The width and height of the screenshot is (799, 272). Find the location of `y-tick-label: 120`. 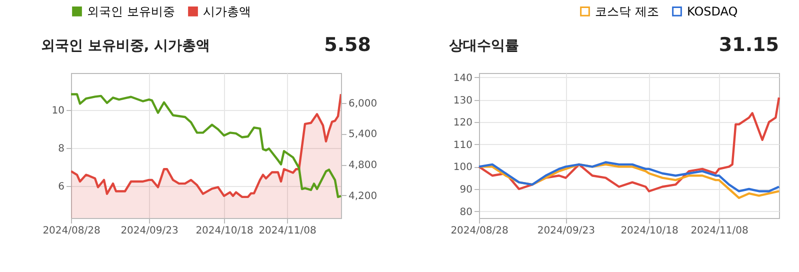

y-tick-label: 120 is located at coordinates (462, 123).